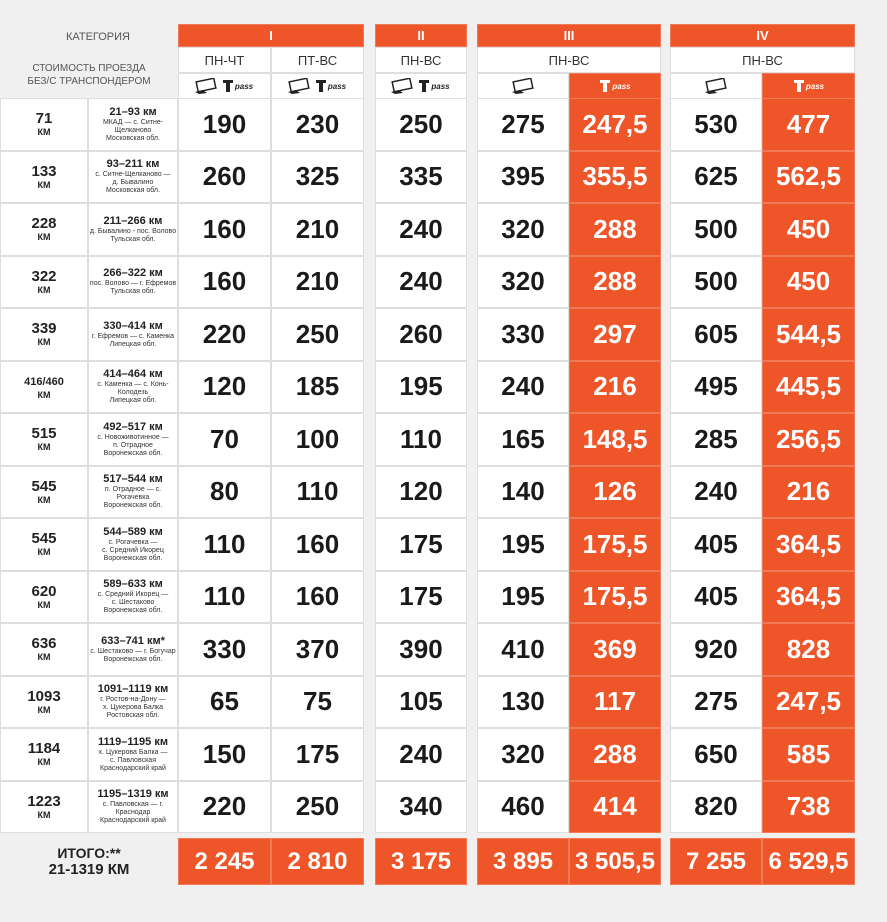 The height and width of the screenshot is (922, 887). What do you see at coordinates (762, 35) in the screenshot?
I see `category-header: IV` at bounding box center [762, 35].